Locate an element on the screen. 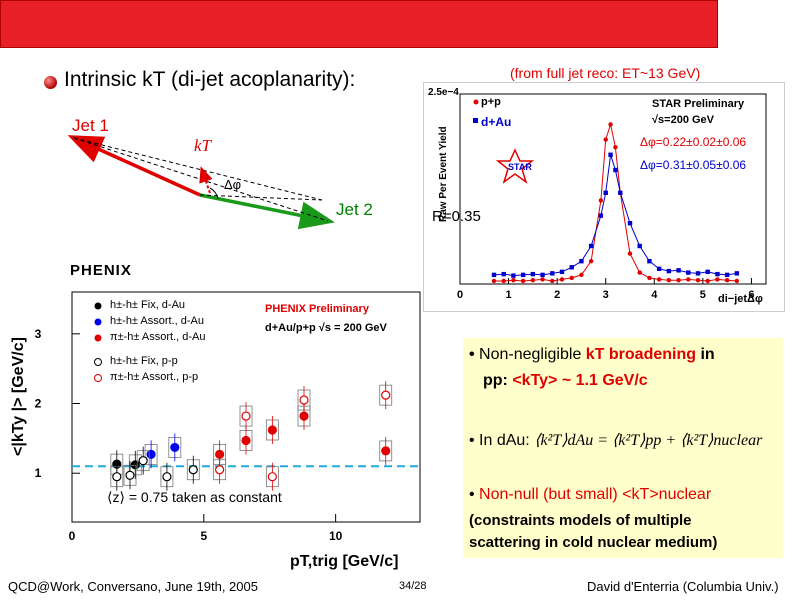  star-xlabel: di−jetΔφ is located at coordinates (740, 299).